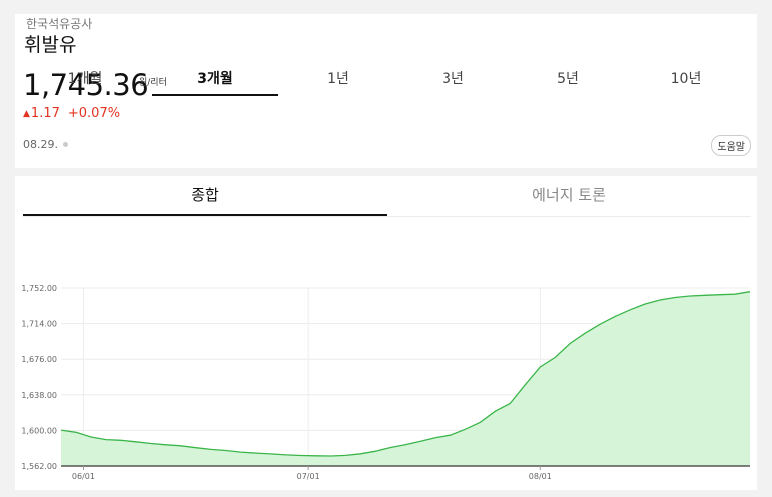 This screenshot has height=497, width=772. What do you see at coordinates (569, 195) in the screenshot?
I see `tab-energy-discussion: 에너지 토론` at bounding box center [569, 195].